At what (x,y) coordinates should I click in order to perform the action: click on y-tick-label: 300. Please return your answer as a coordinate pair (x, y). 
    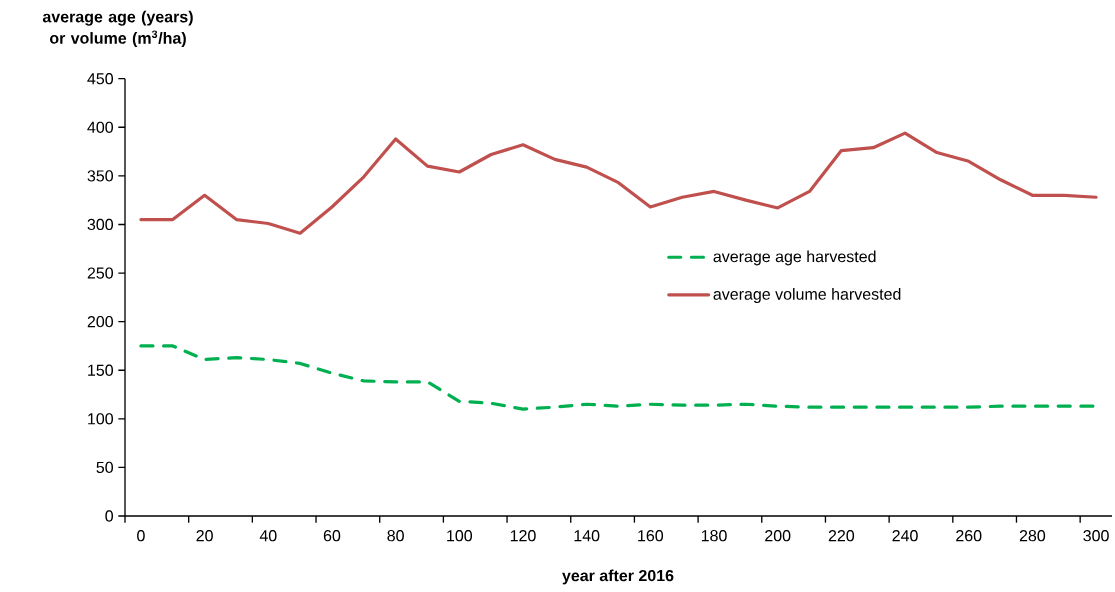
    Looking at the image, I should click on (100, 224).